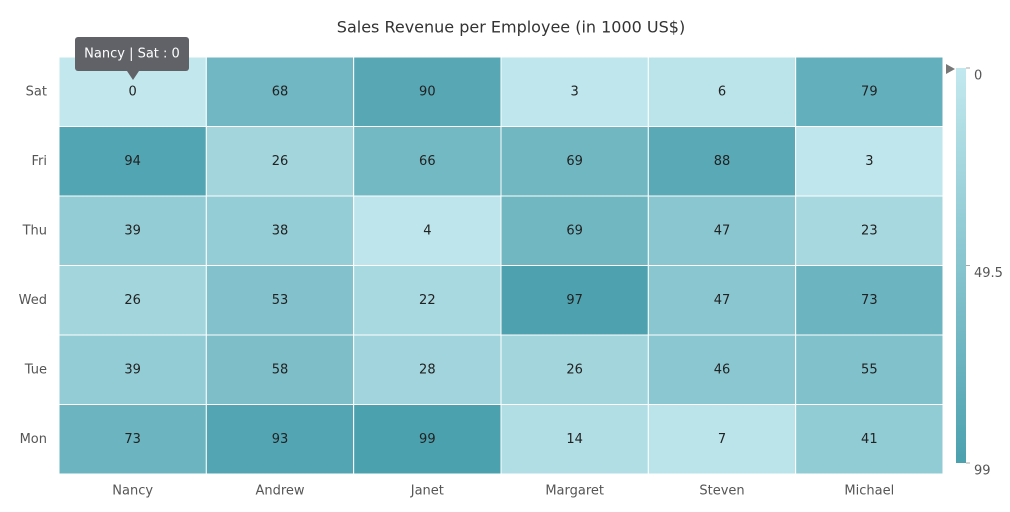 The height and width of the screenshot is (512, 1010). What do you see at coordinates (35, 369) in the screenshot?
I see `y-tick-label: Tue` at bounding box center [35, 369].